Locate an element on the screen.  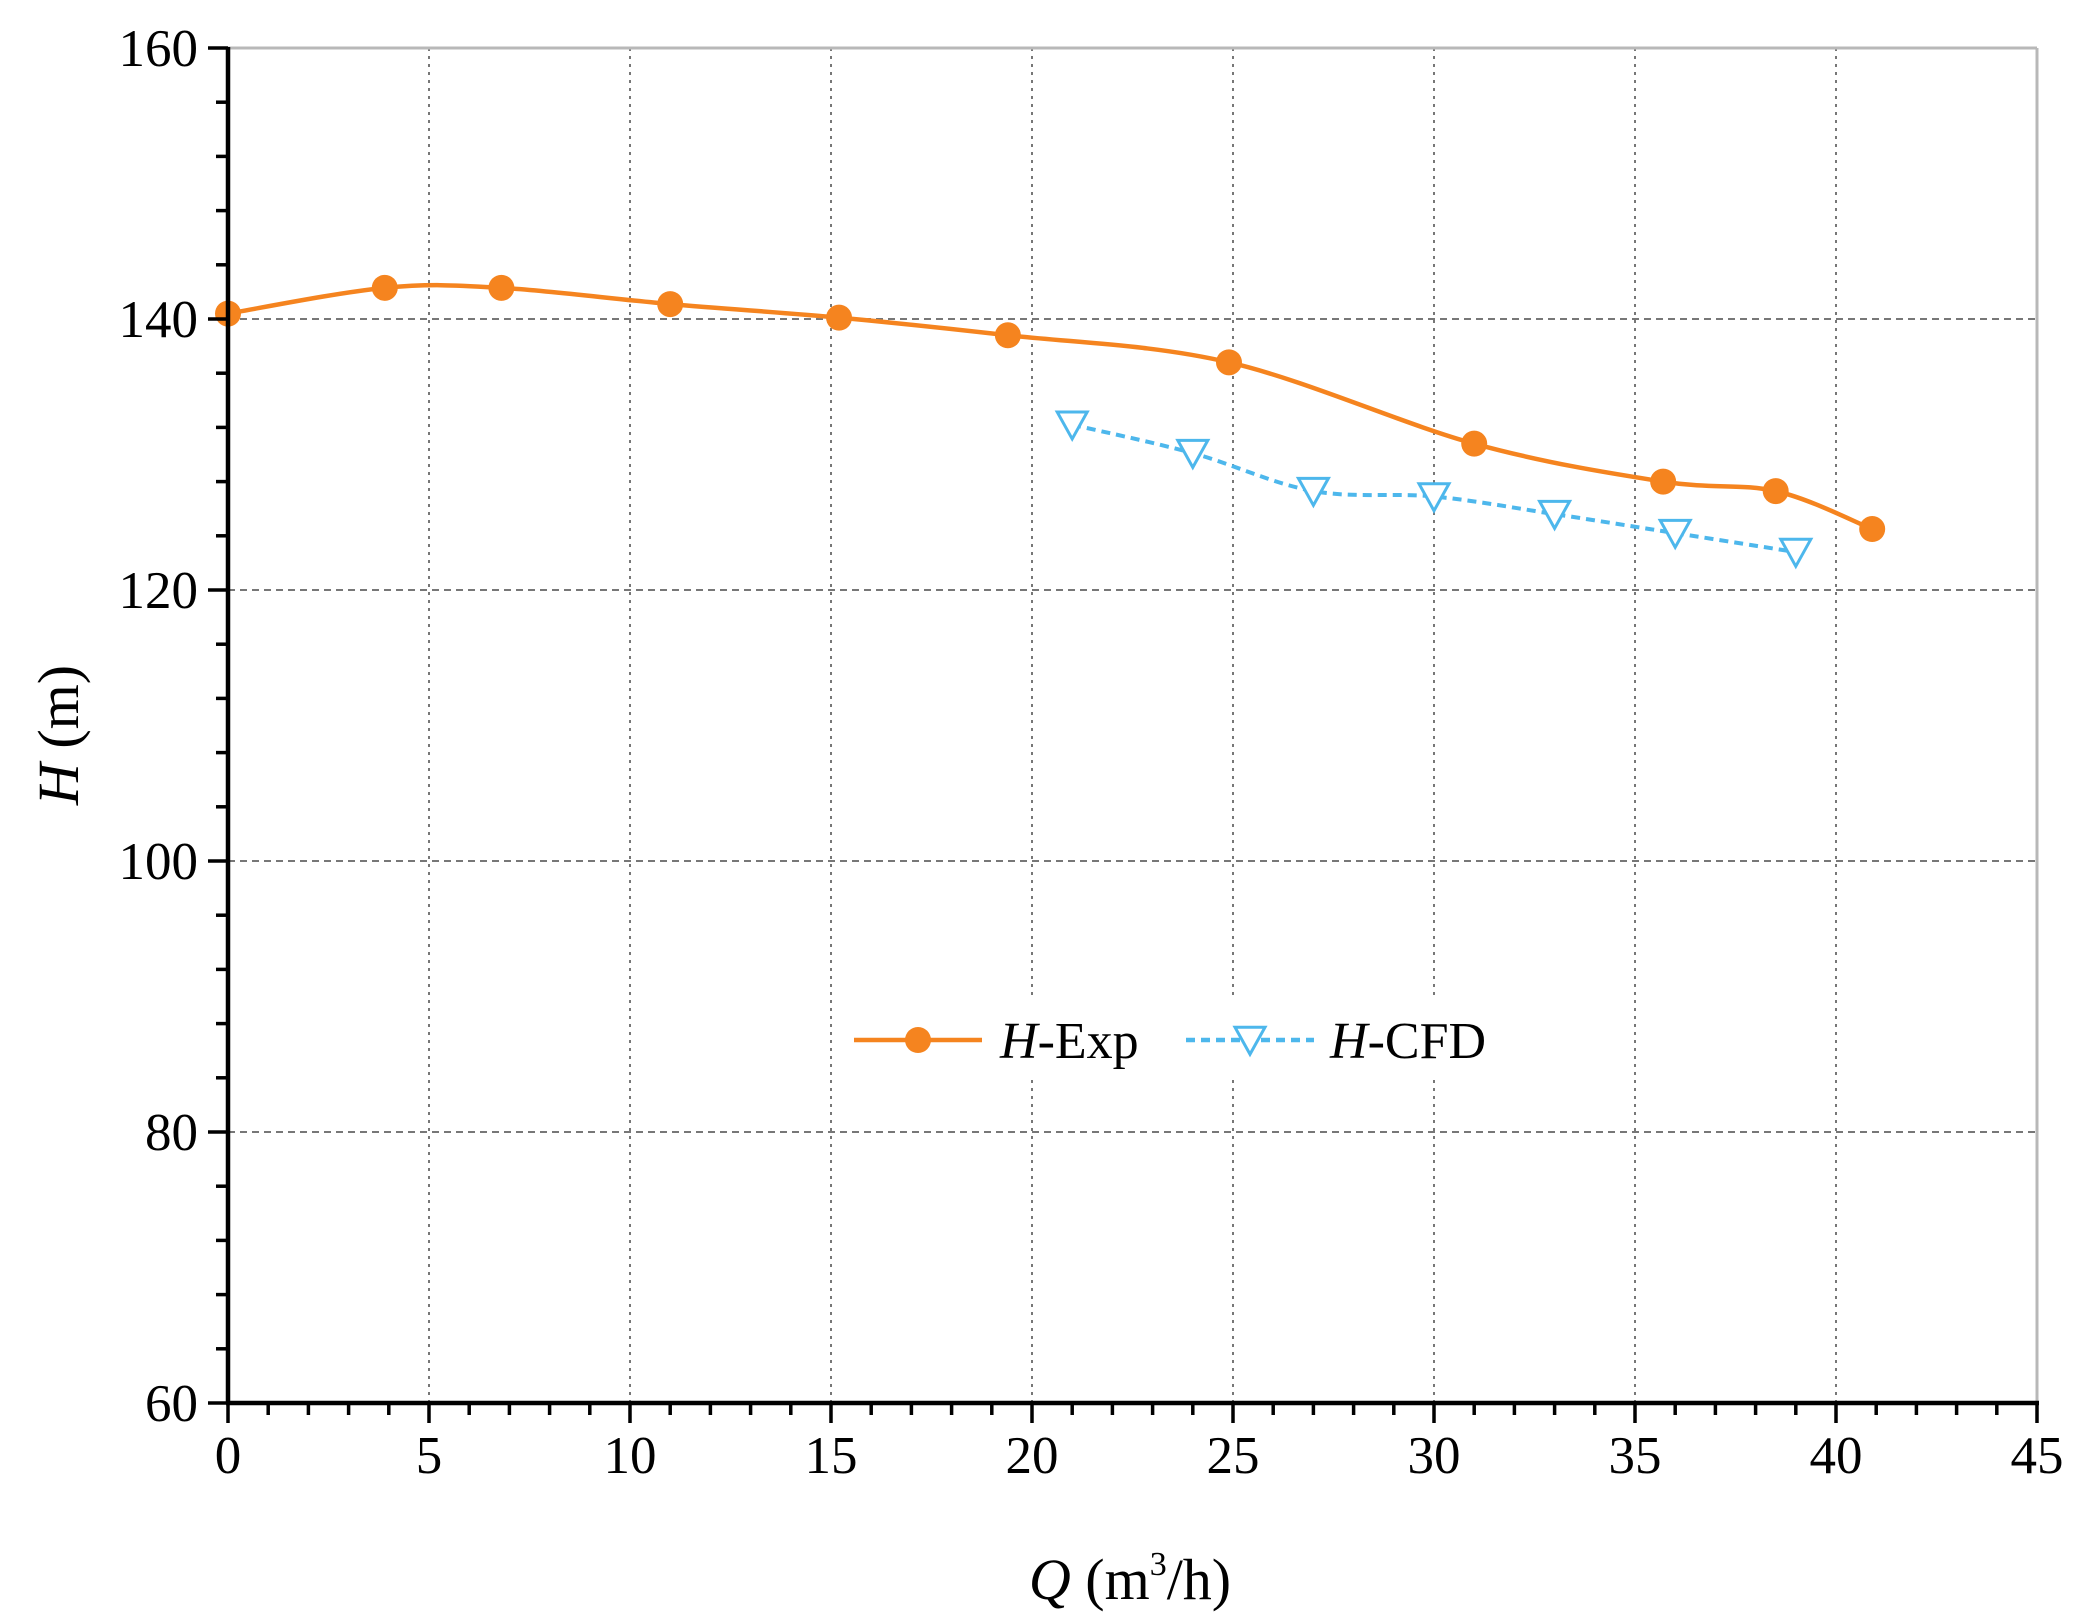
x-tick-label: 20 is located at coordinates (1032, 1456).